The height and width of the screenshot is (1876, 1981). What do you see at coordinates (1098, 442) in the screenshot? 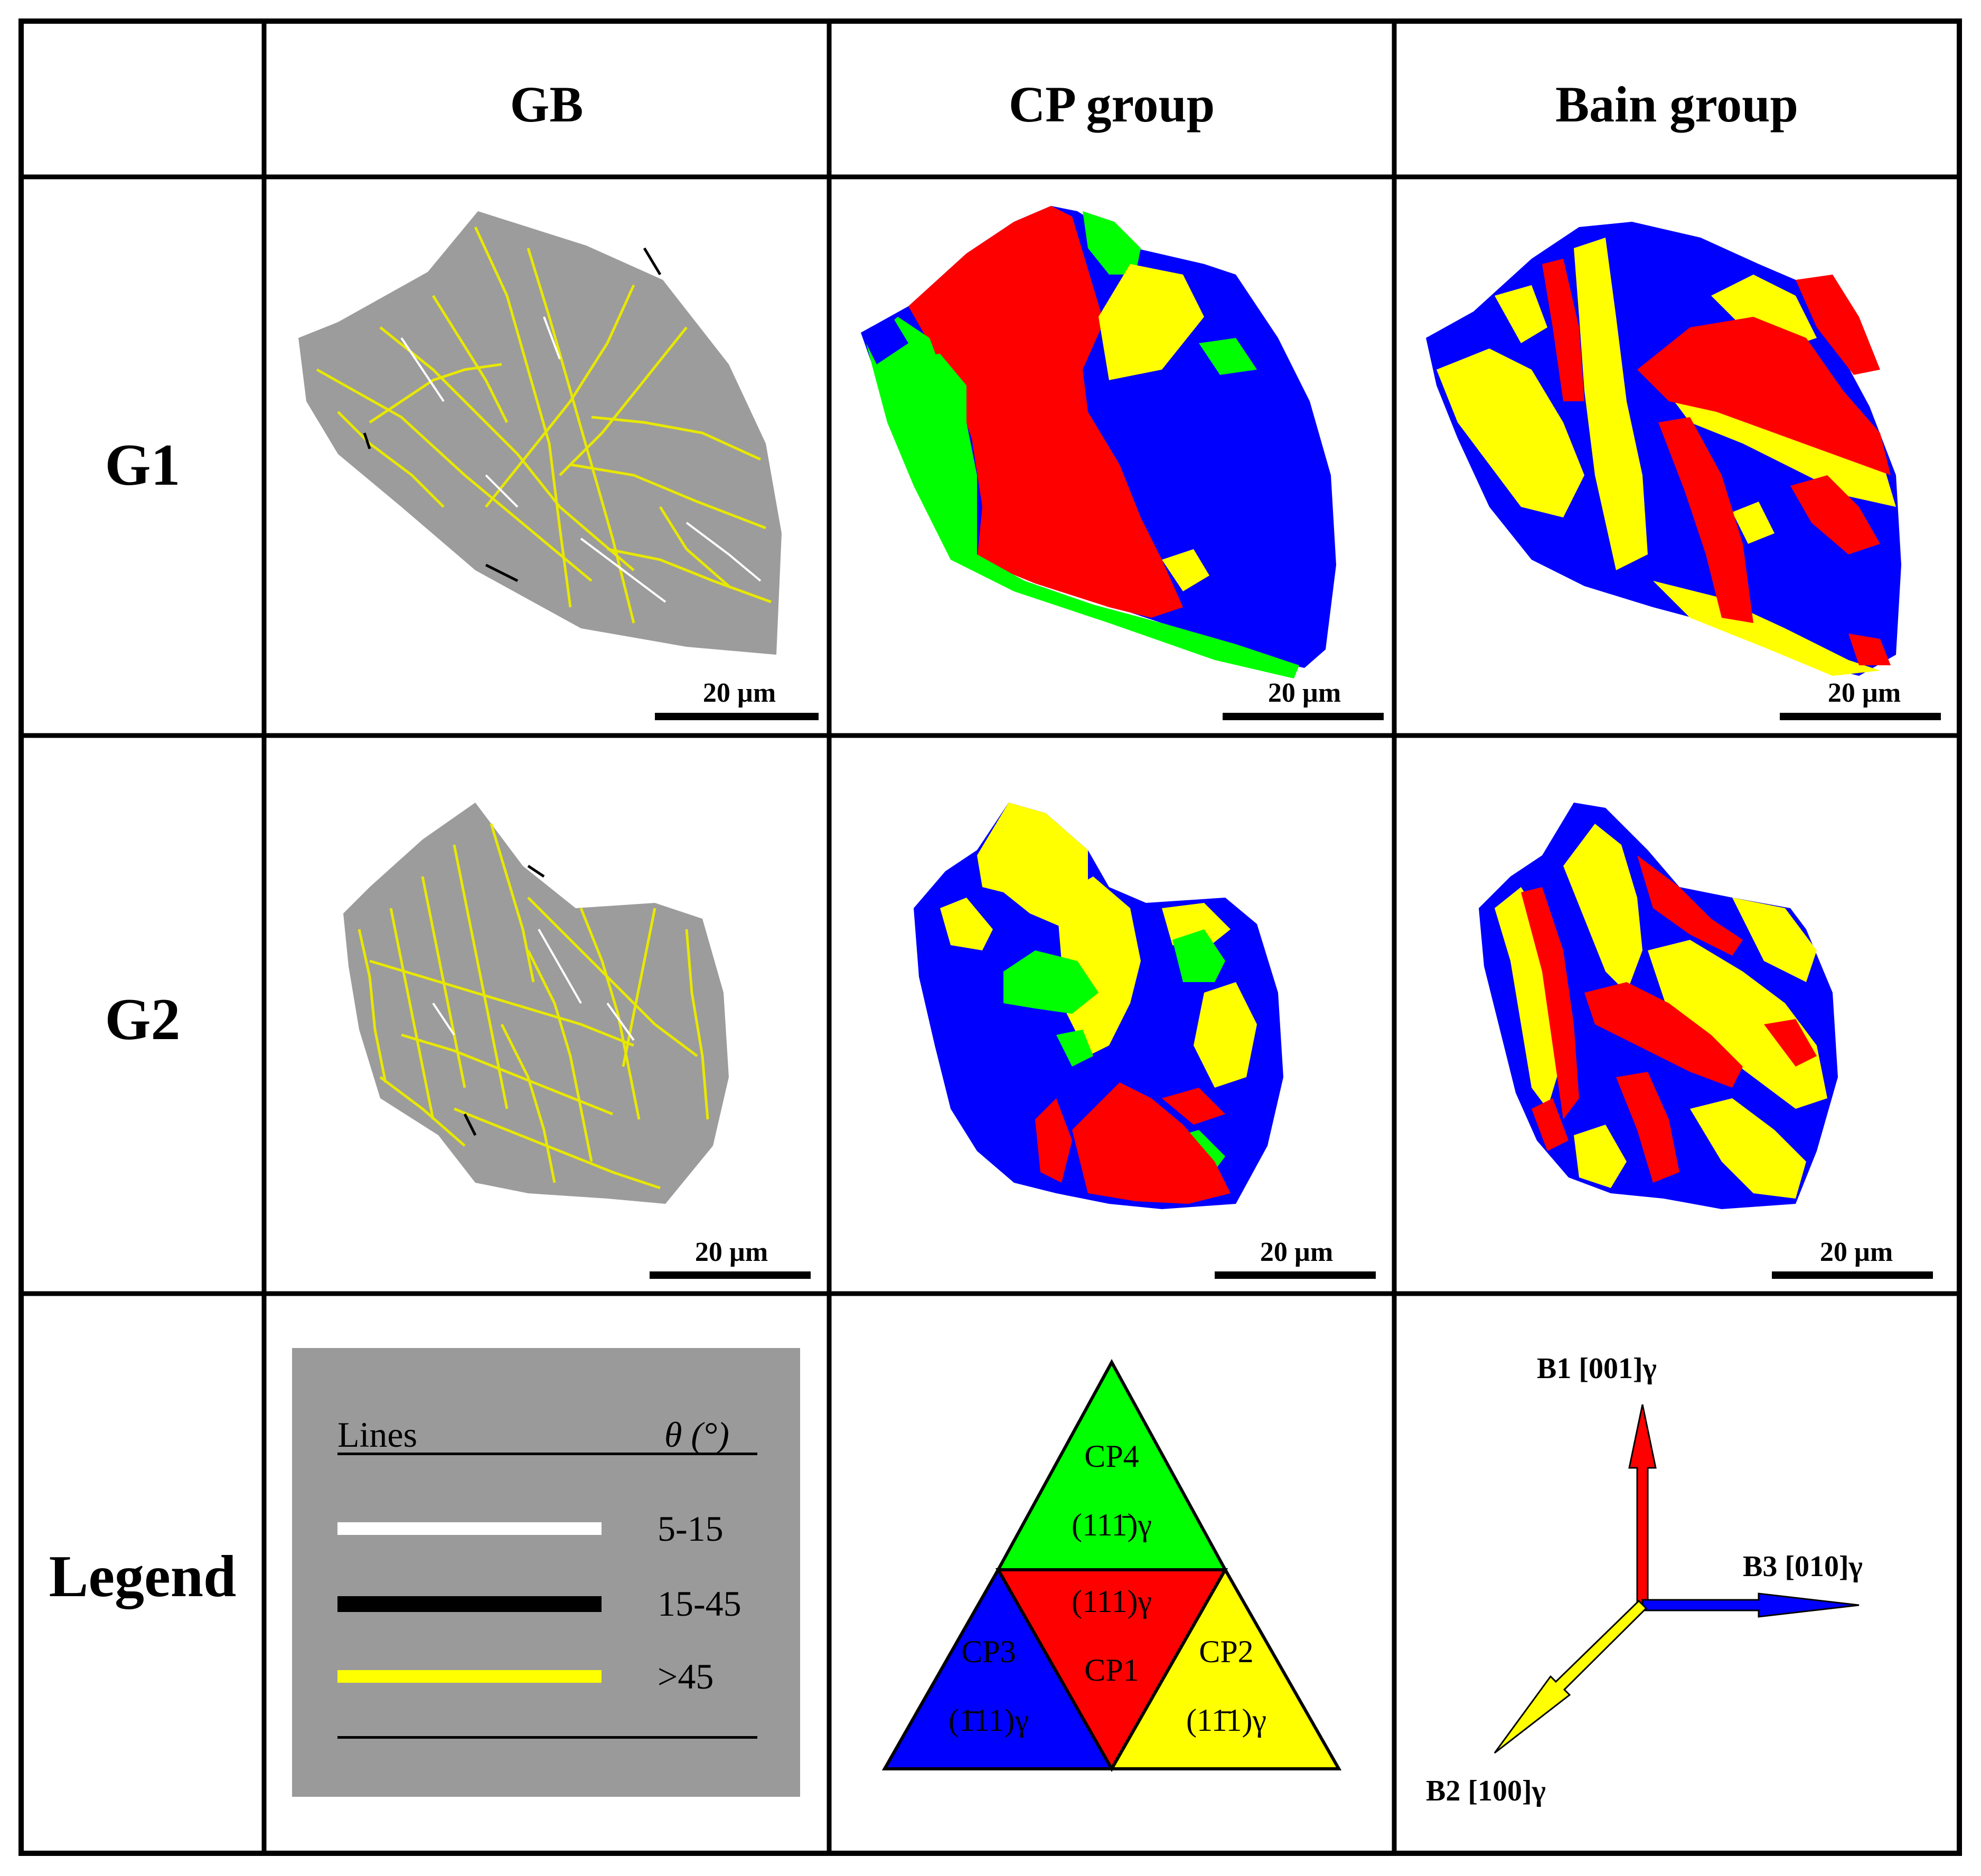
I see `cp-map-g1` at bounding box center [1098, 442].